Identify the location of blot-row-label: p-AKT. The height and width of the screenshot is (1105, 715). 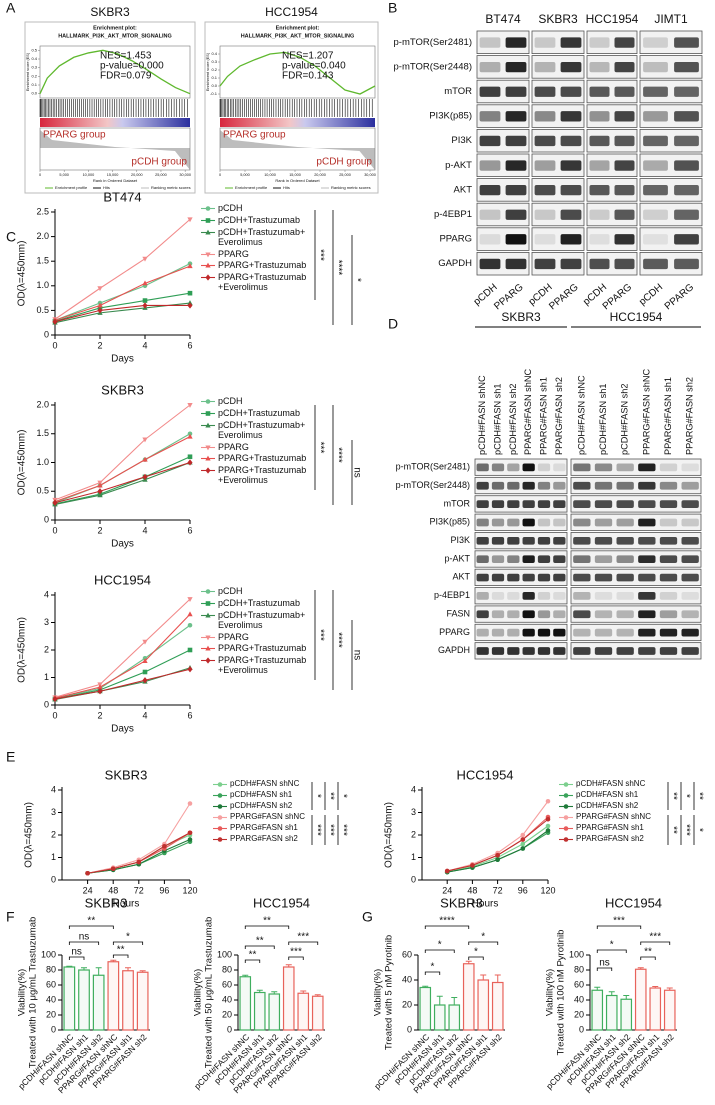
(457, 558).